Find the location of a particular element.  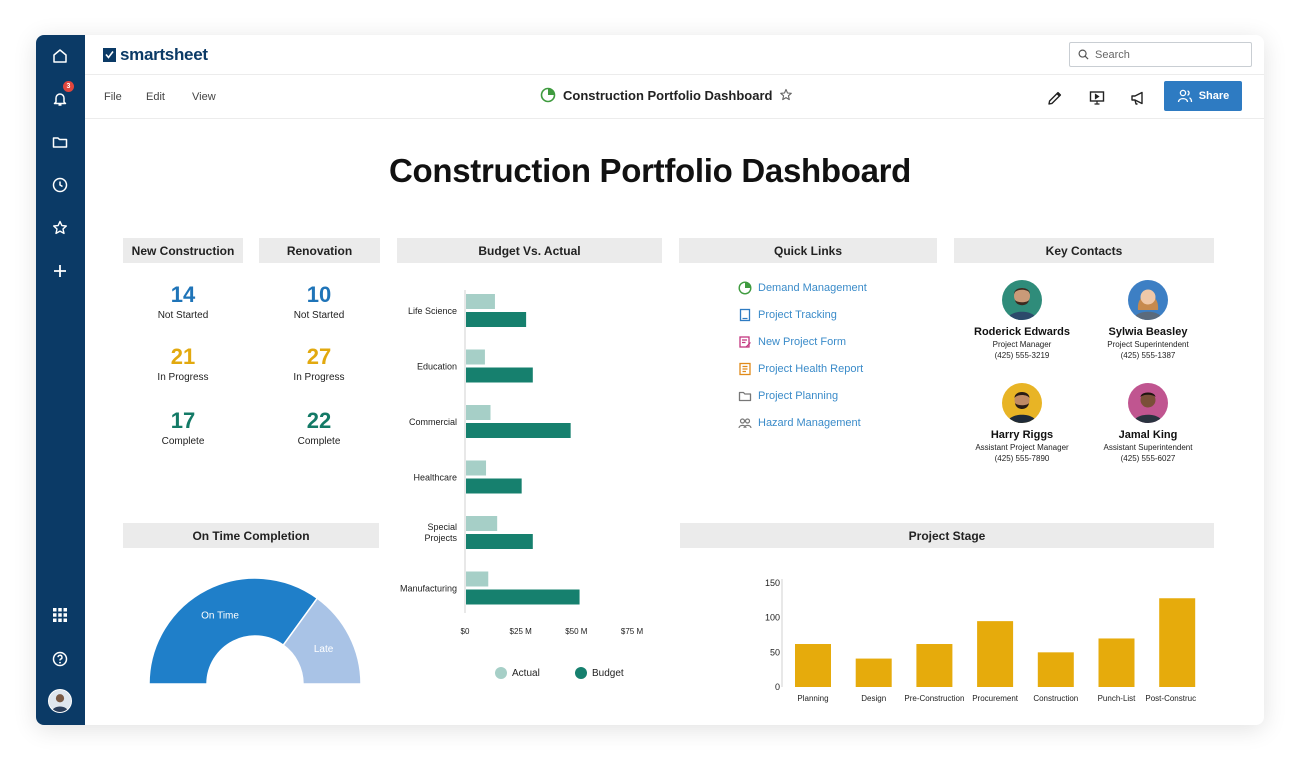

sheet-title-text: Construction Portfolio Dashboard is located at coordinates (668, 95).